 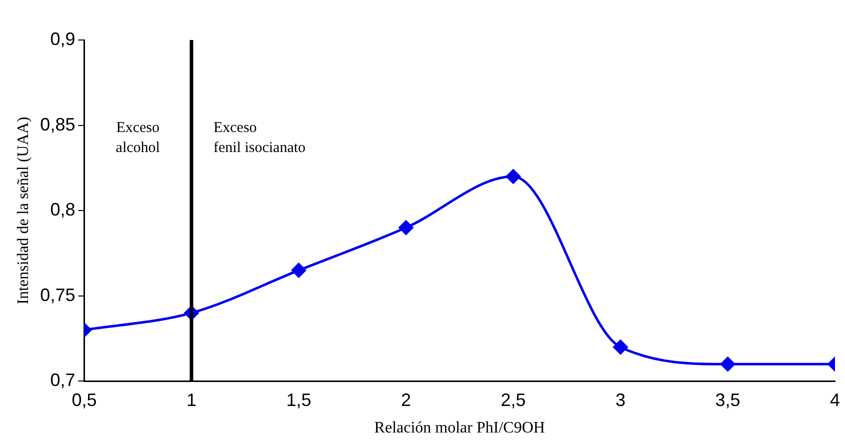 I want to click on y-tick-label: 0,8, so click(x=63, y=210).